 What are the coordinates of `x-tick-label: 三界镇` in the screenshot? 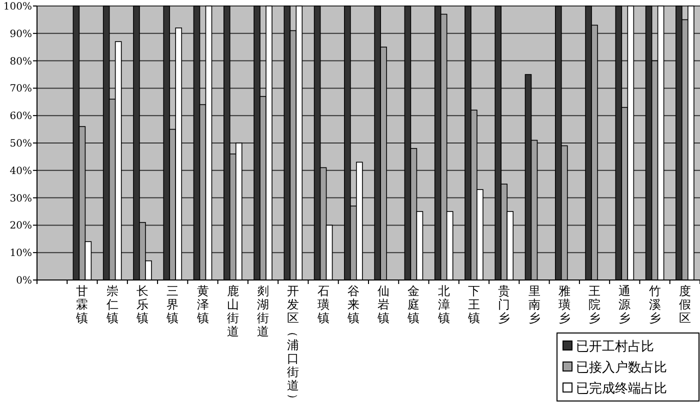 It's located at (172, 304).